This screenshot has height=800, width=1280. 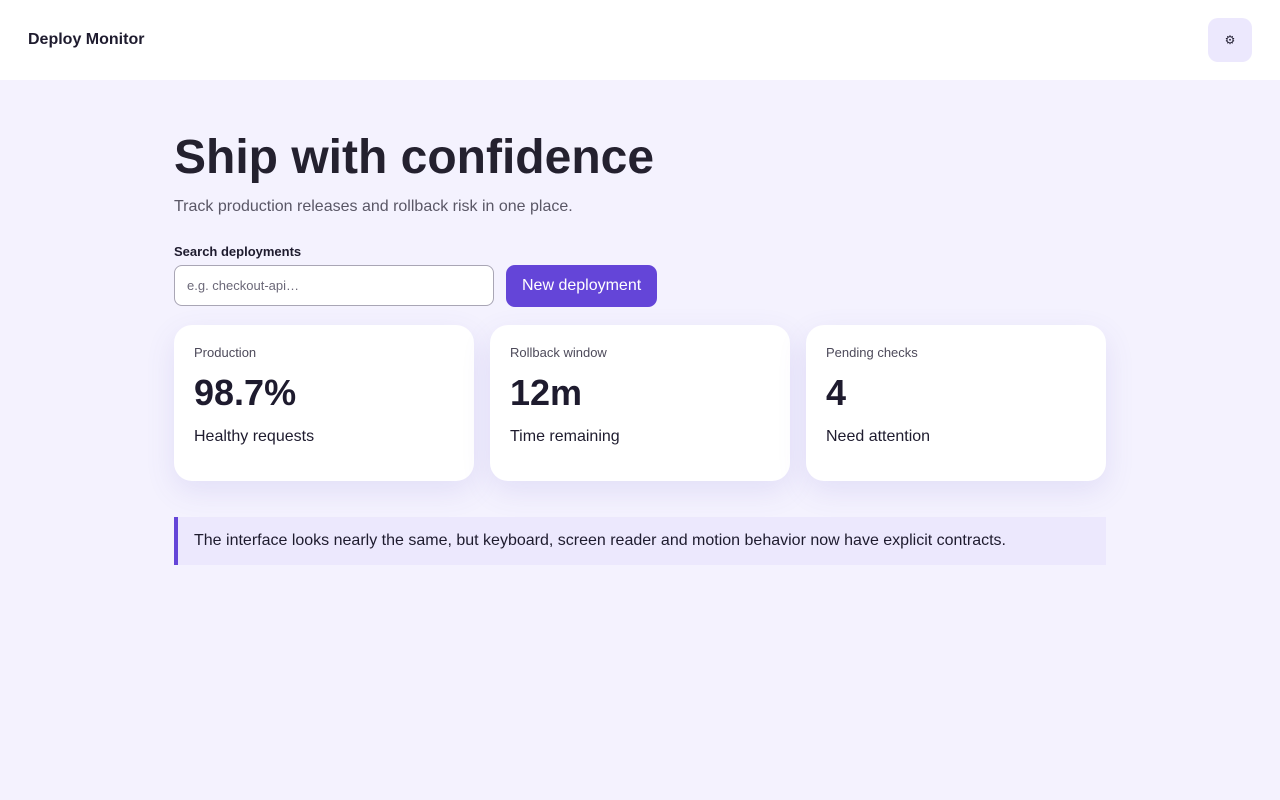 What do you see at coordinates (238, 251) in the screenshot?
I see `search-label: Search deployments` at bounding box center [238, 251].